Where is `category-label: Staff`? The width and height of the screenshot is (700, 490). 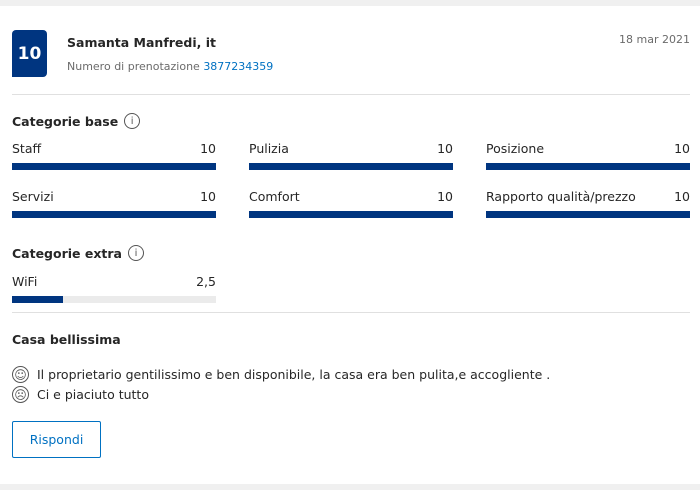
category-label: Staff is located at coordinates (27, 148).